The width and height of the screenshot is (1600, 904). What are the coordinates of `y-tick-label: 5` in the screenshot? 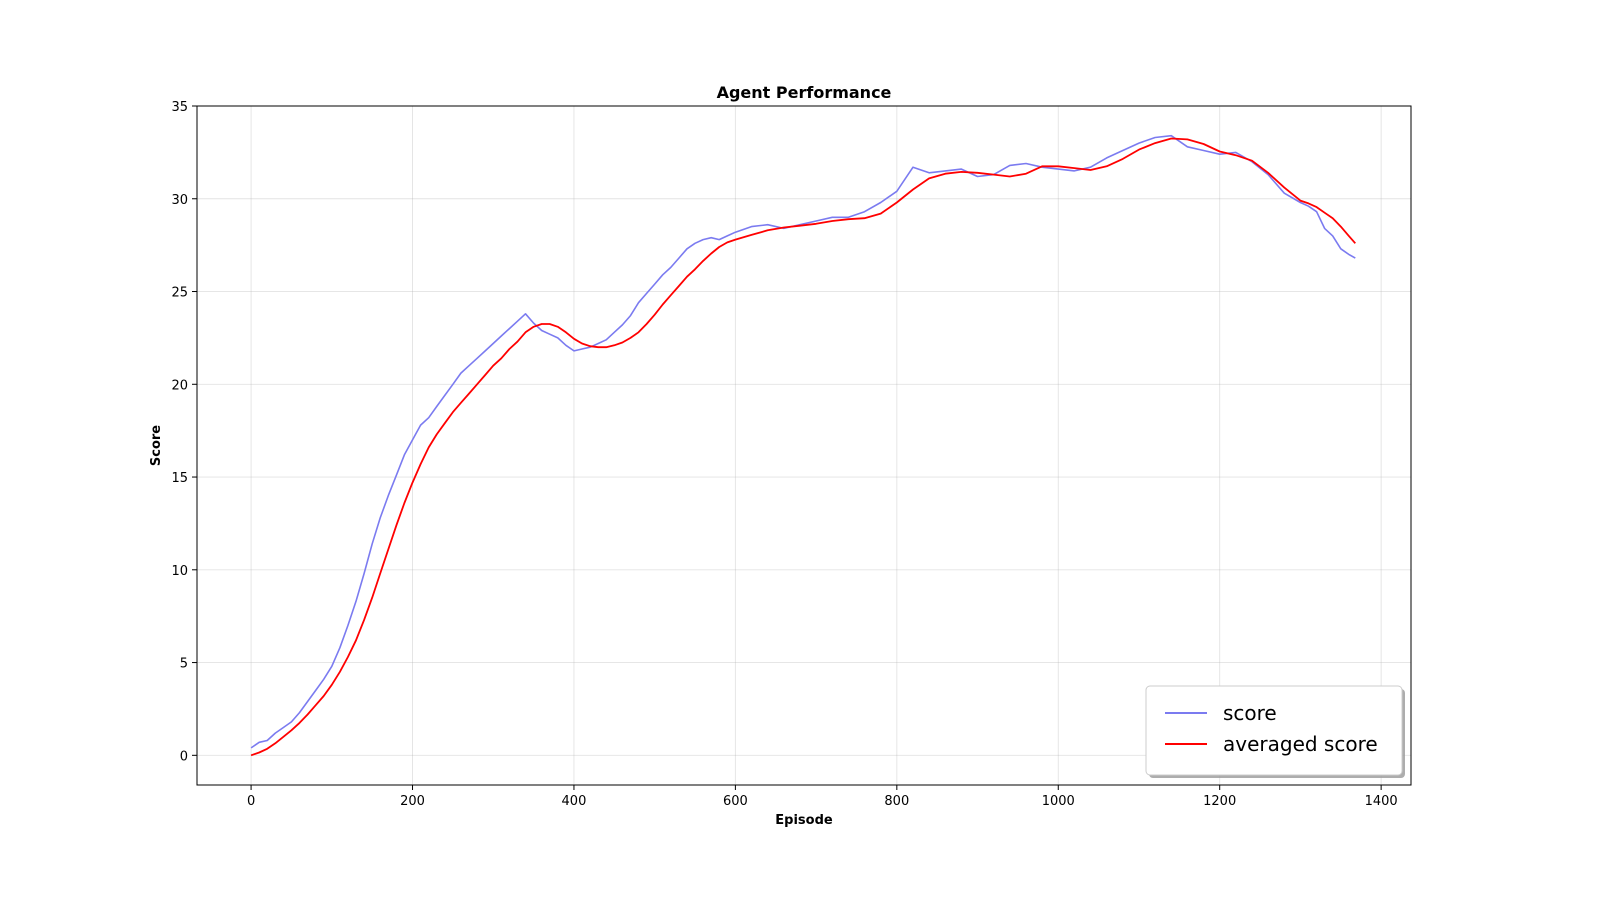 It's located at (184, 664).